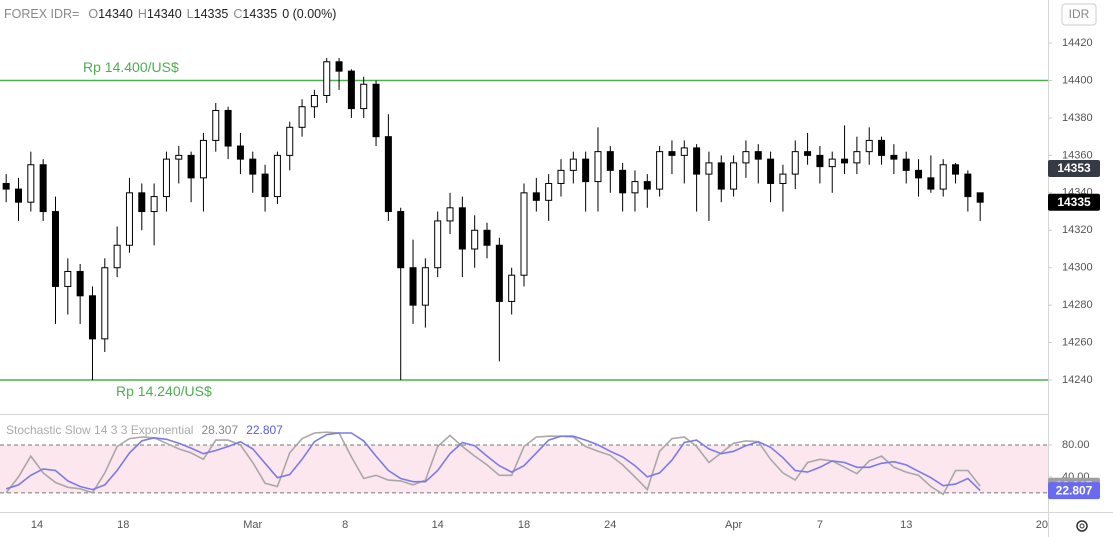 The width and height of the screenshot is (1113, 537). I want to click on ohlc-key: C, so click(237, 14).